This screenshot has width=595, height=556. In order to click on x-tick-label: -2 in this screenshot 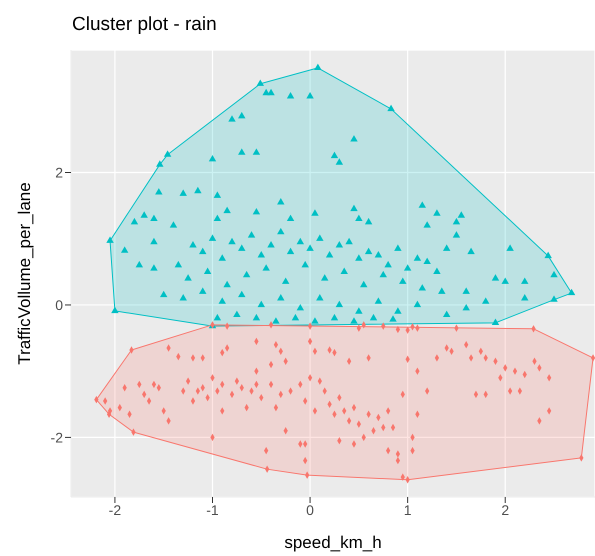, I will do `click(115, 510)`.